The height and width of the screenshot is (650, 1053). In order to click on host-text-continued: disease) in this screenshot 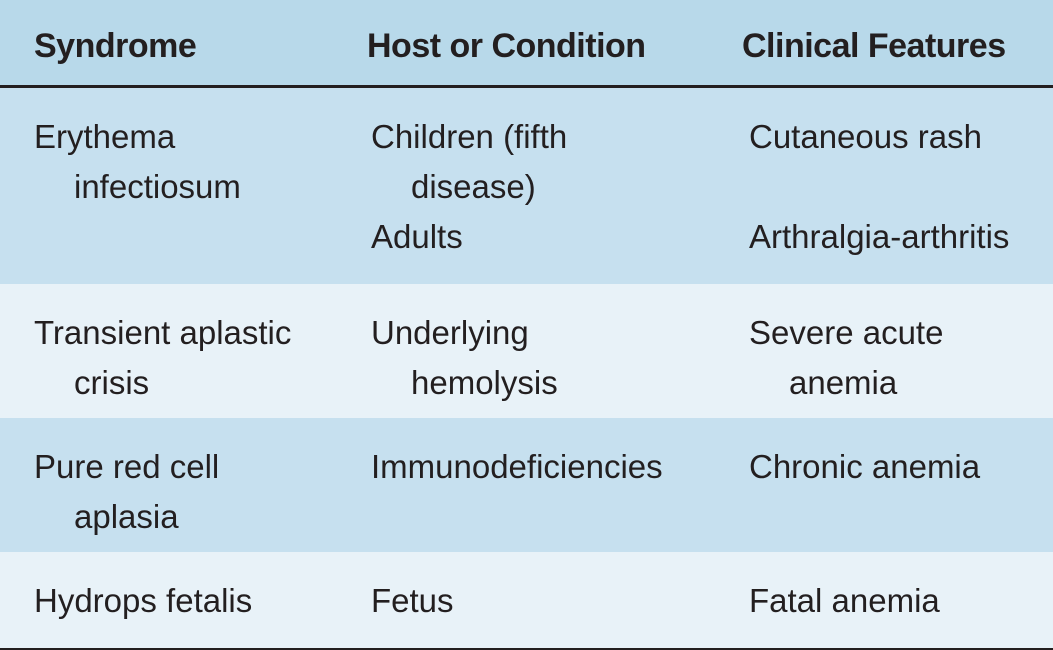, I will do `click(473, 186)`.